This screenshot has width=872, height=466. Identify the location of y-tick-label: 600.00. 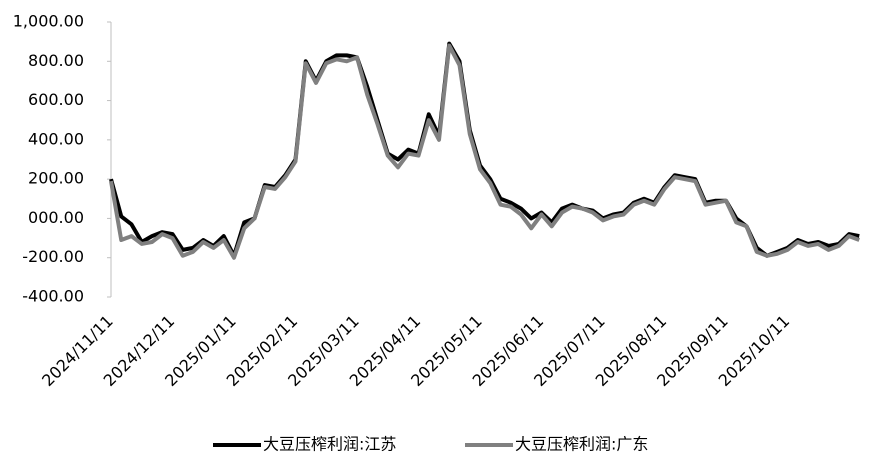
(56, 99).